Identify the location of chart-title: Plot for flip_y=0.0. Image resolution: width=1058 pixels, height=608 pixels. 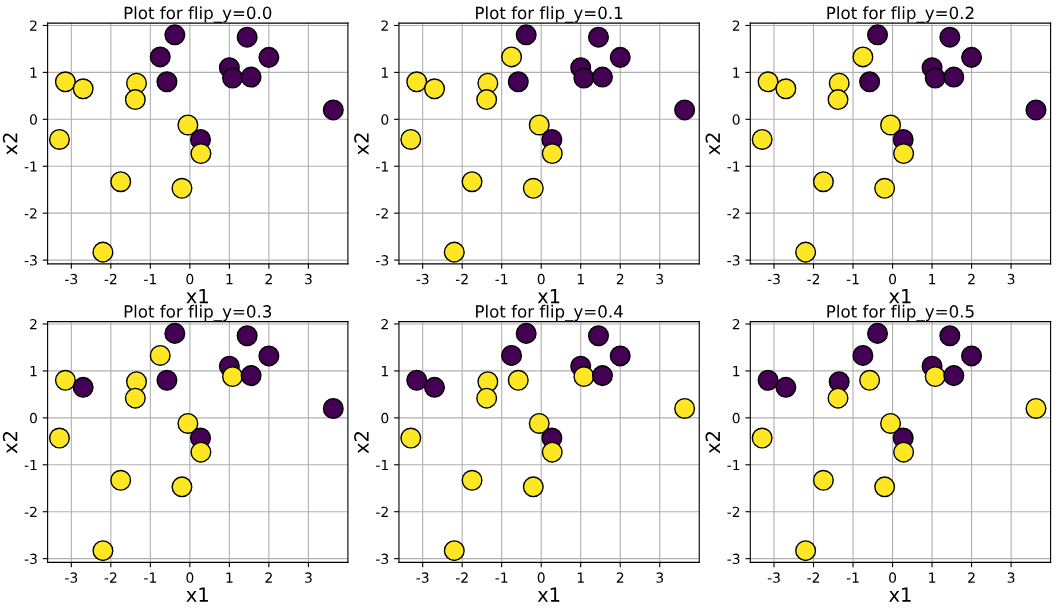
(198, 14).